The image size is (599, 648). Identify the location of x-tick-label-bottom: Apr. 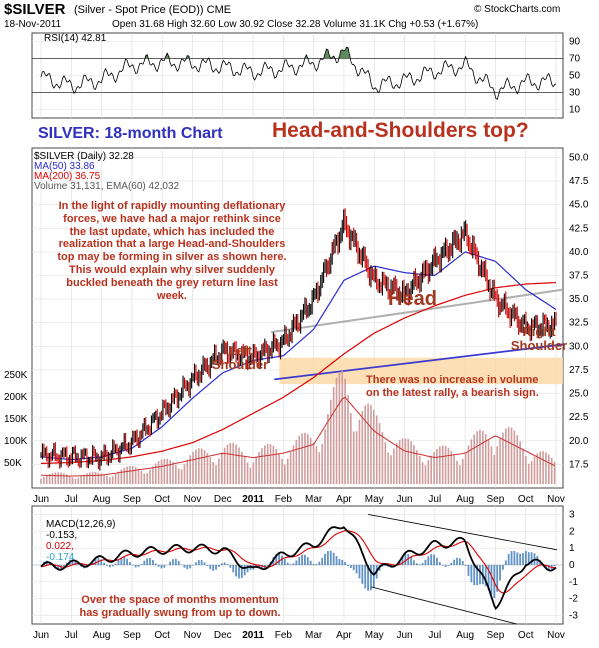
(344, 635).